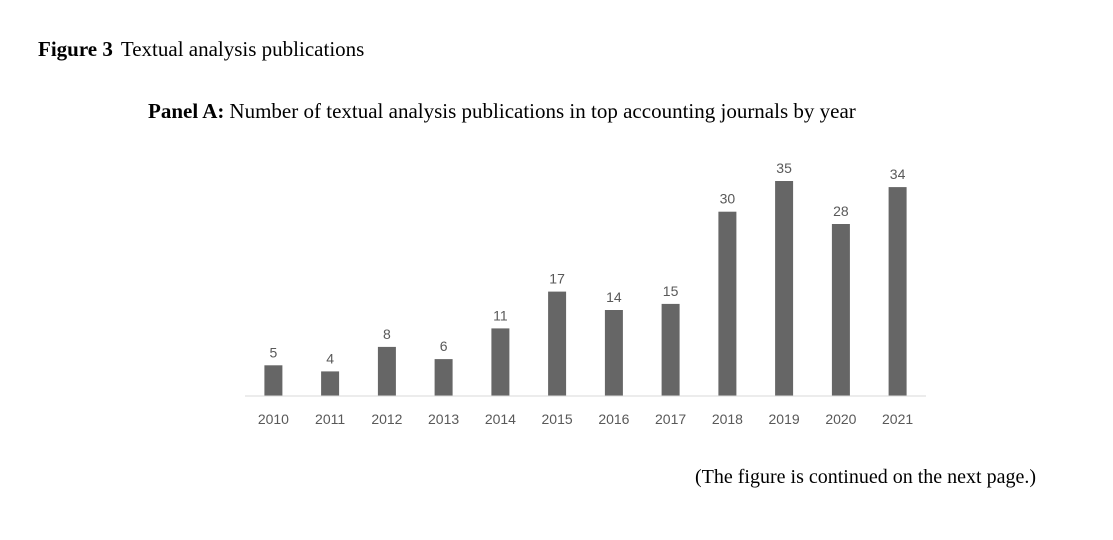 This screenshot has height=540, width=1113. Describe the element at coordinates (613, 419) in the screenshot. I see `x-tick-label-2016: 2016` at that location.